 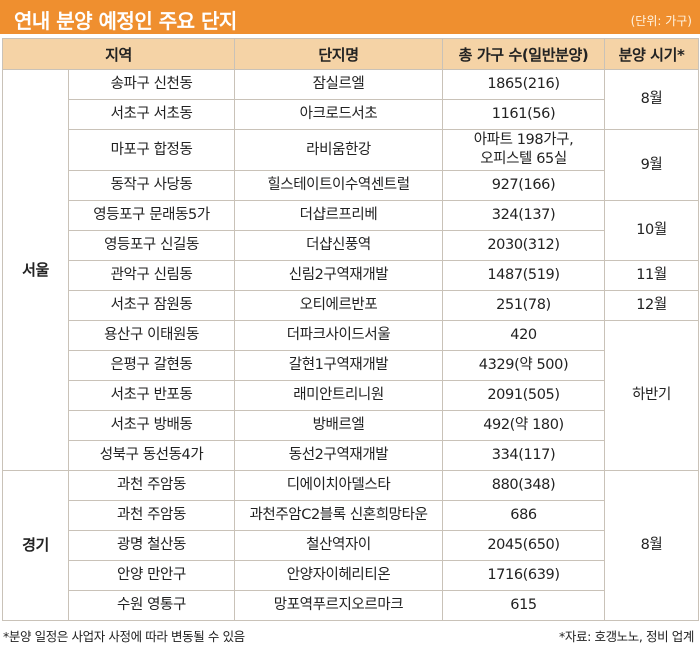 I want to click on unit-note: (단위: 가구), so click(x=661, y=21).